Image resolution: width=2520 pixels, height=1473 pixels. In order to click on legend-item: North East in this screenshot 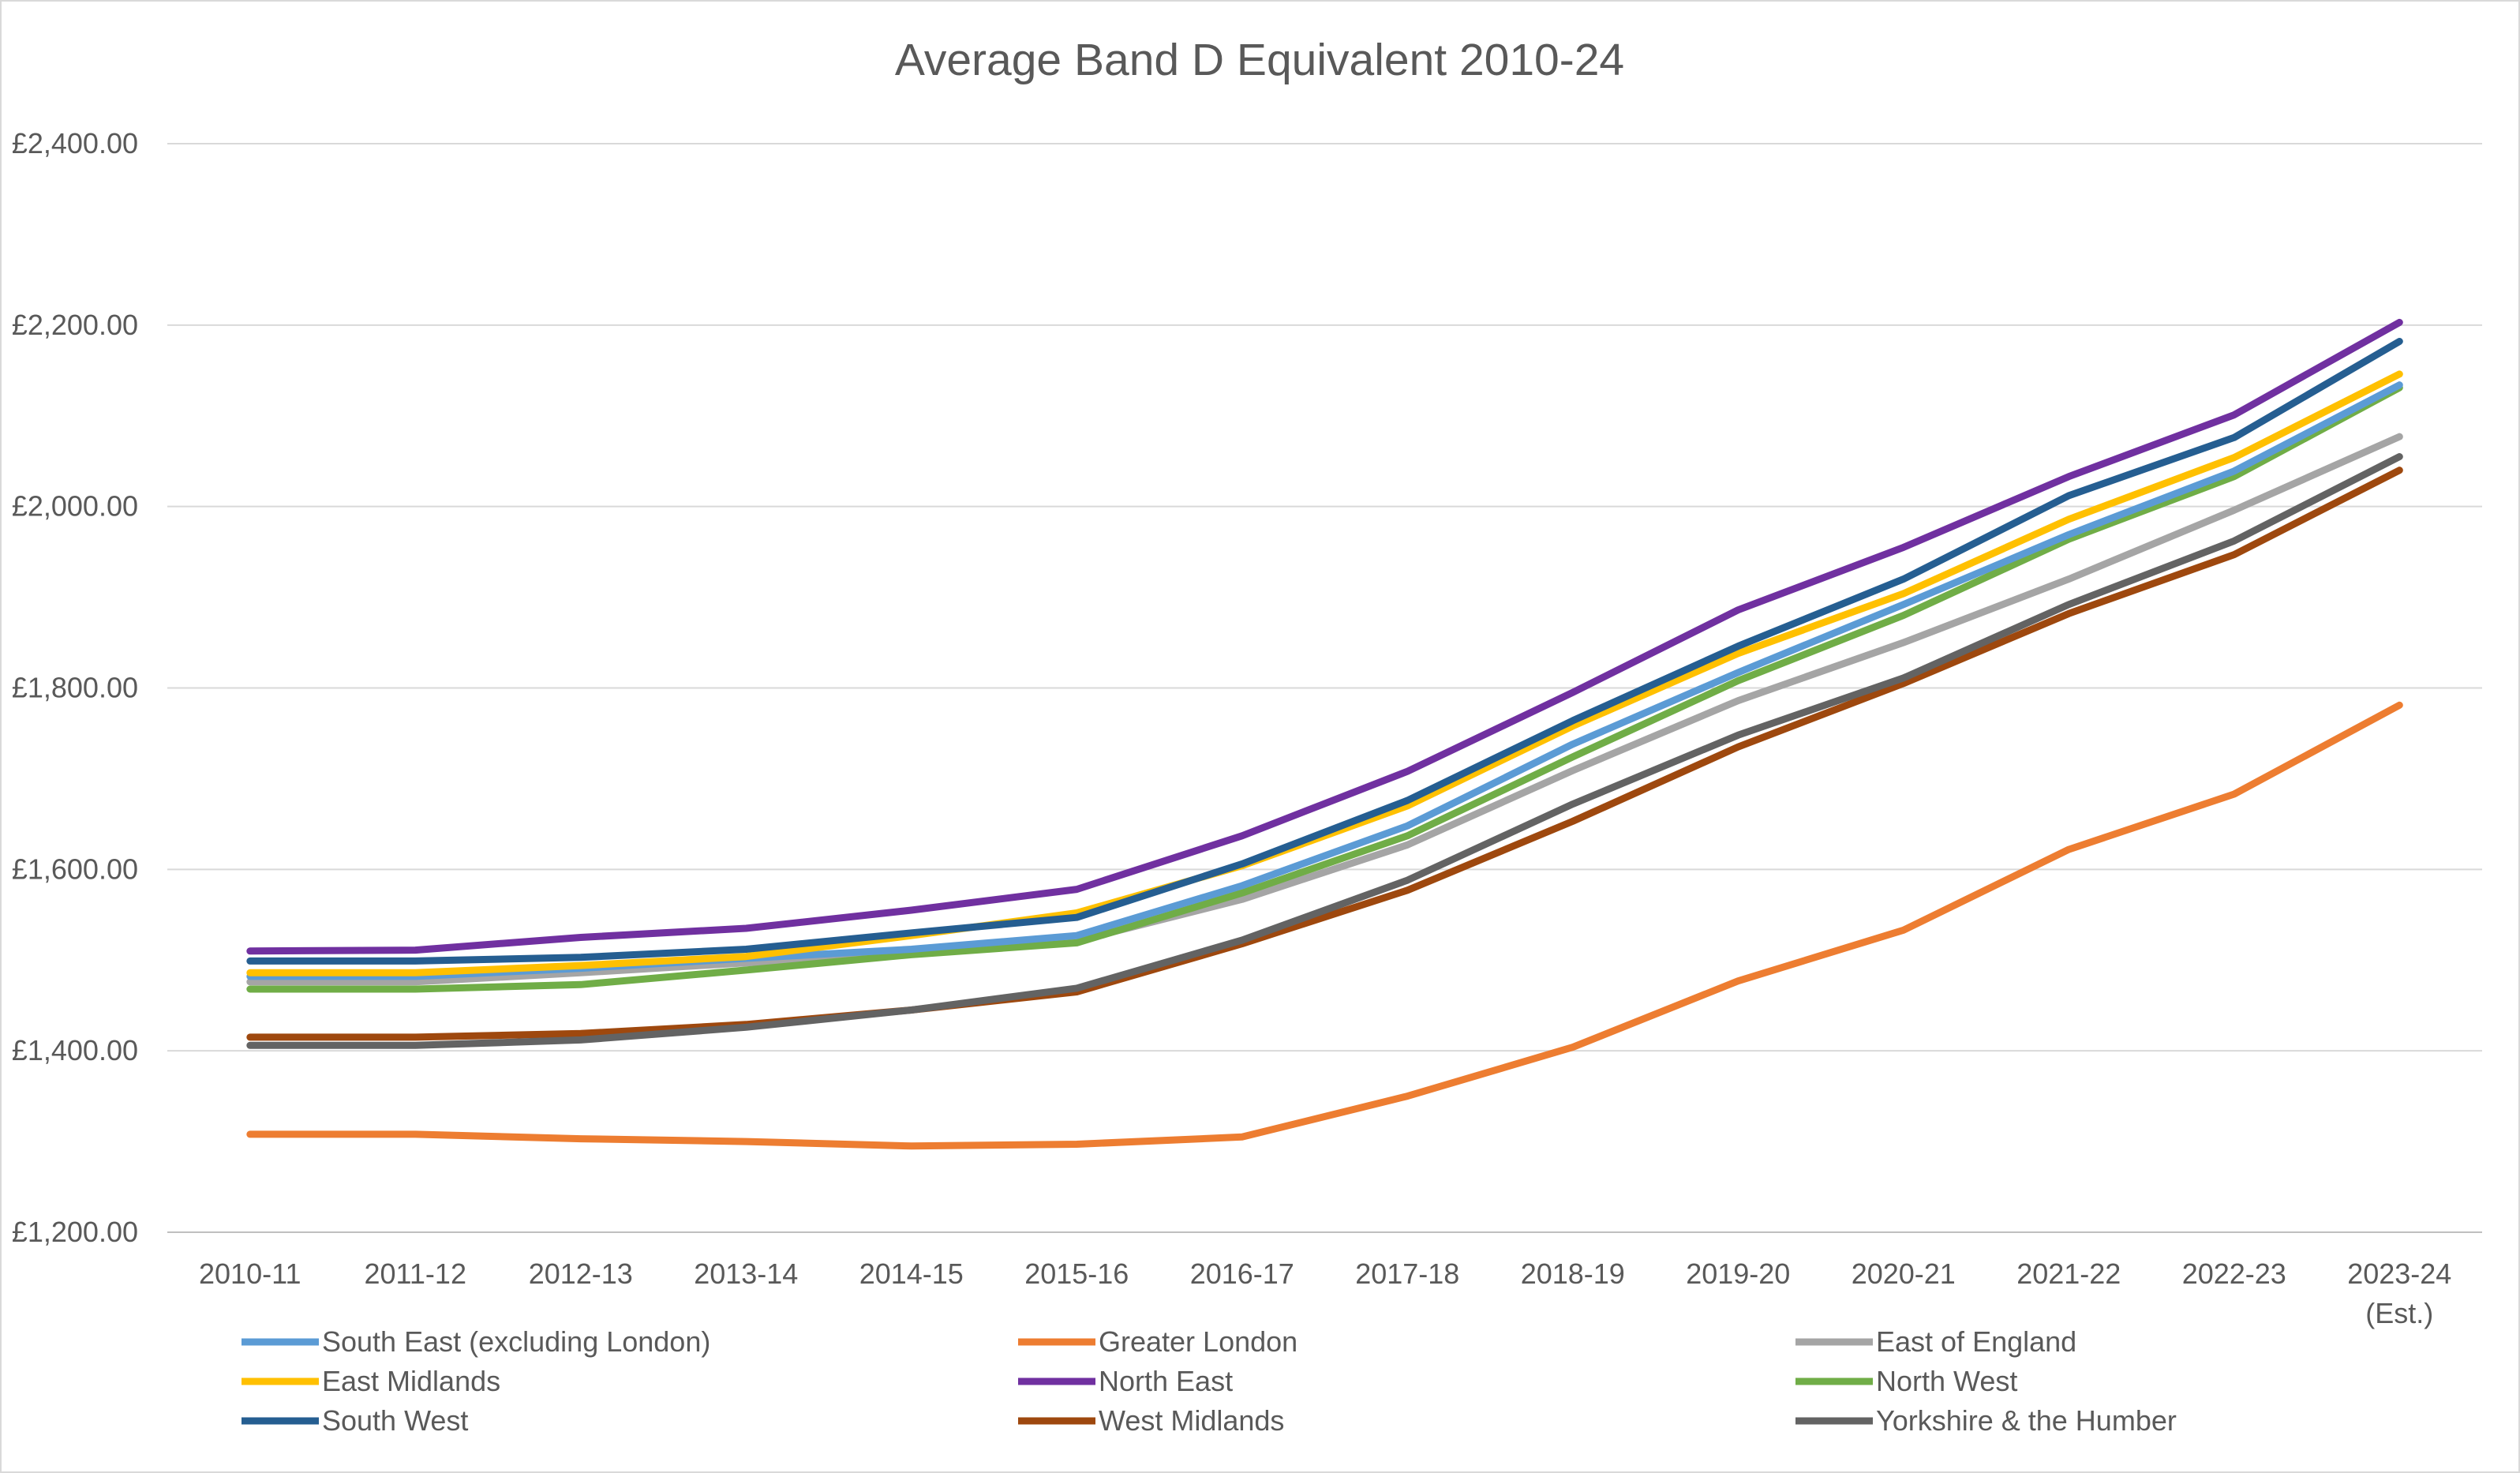, I will do `click(1125, 1381)`.